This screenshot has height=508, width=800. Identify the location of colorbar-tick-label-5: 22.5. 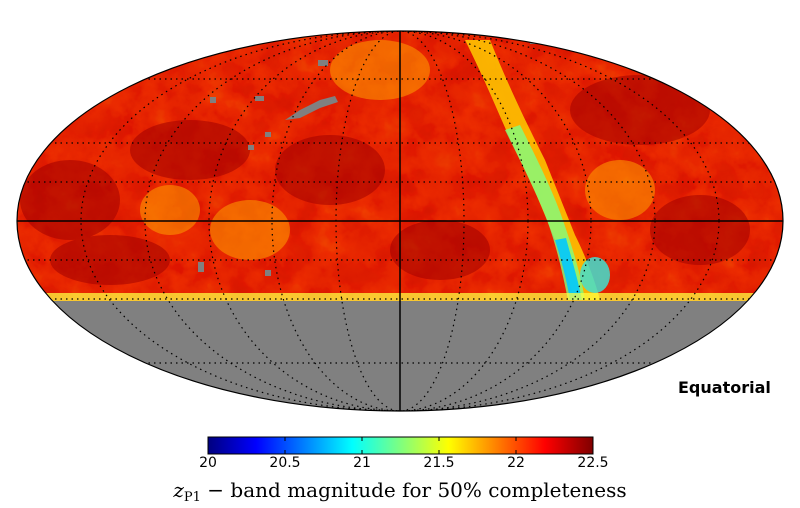
(593, 463).